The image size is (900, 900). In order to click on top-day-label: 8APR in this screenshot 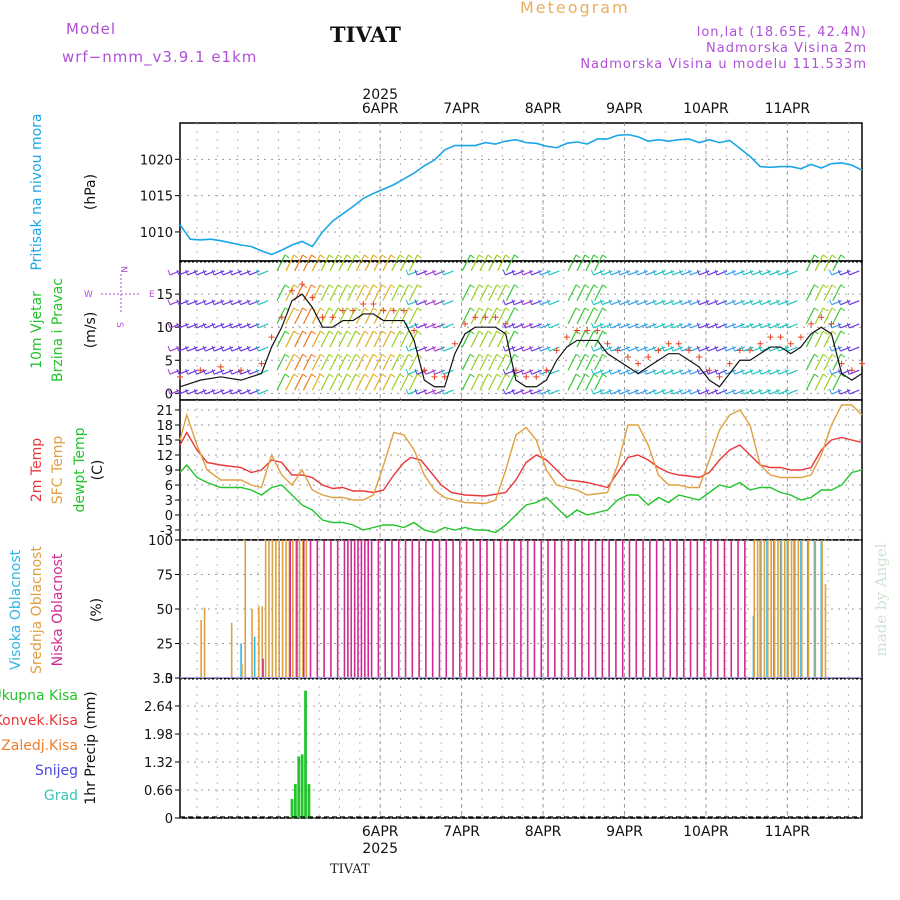, I will do `click(543, 109)`.